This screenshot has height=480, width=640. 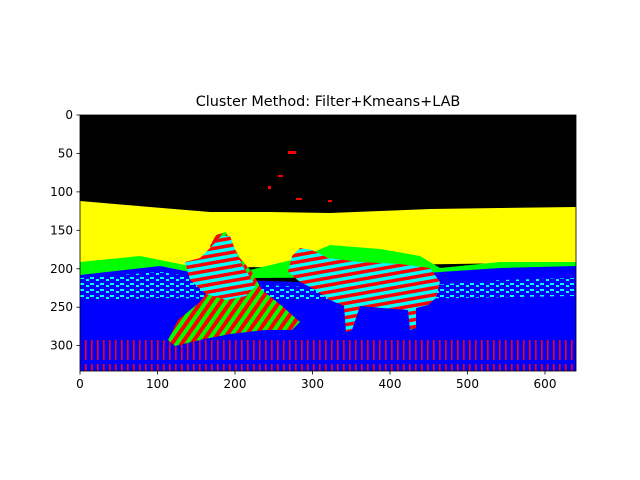 What do you see at coordinates (467, 384) in the screenshot?
I see `x-tick-label: 500` at bounding box center [467, 384].